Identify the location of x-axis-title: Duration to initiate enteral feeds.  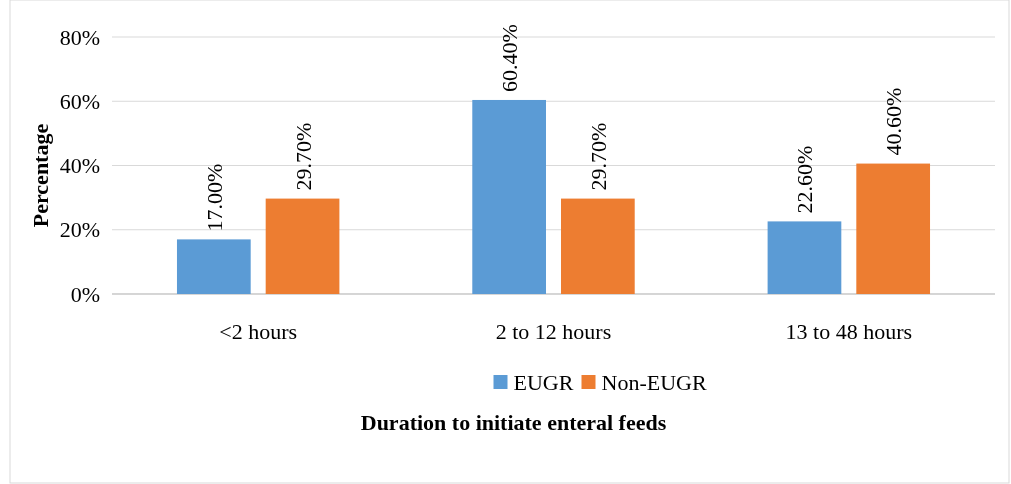
(513, 422).